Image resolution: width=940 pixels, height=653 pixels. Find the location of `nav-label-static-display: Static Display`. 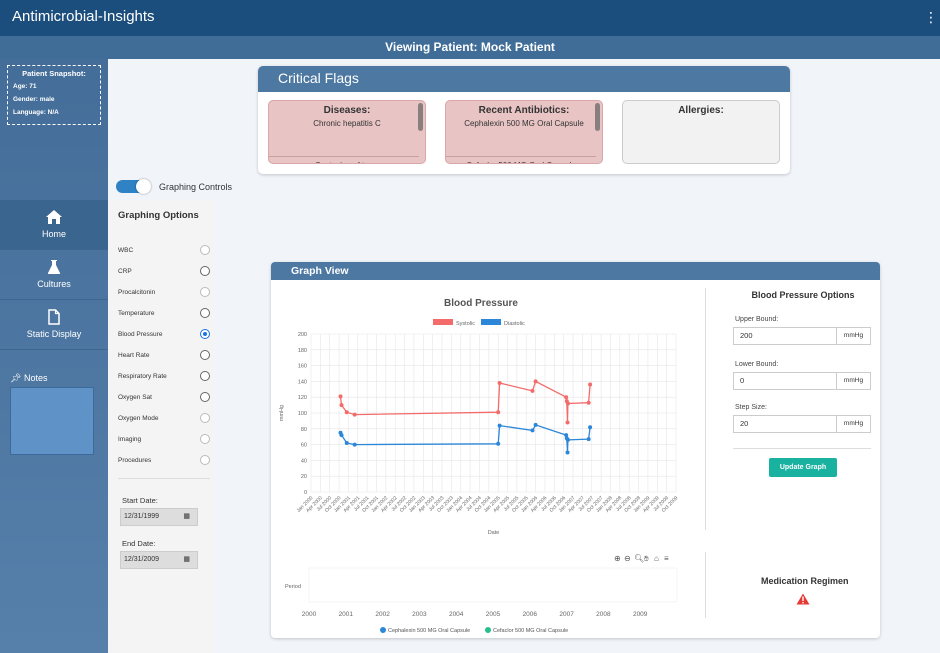

nav-label-static-display: Static Display is located at coordinates (54, 334).